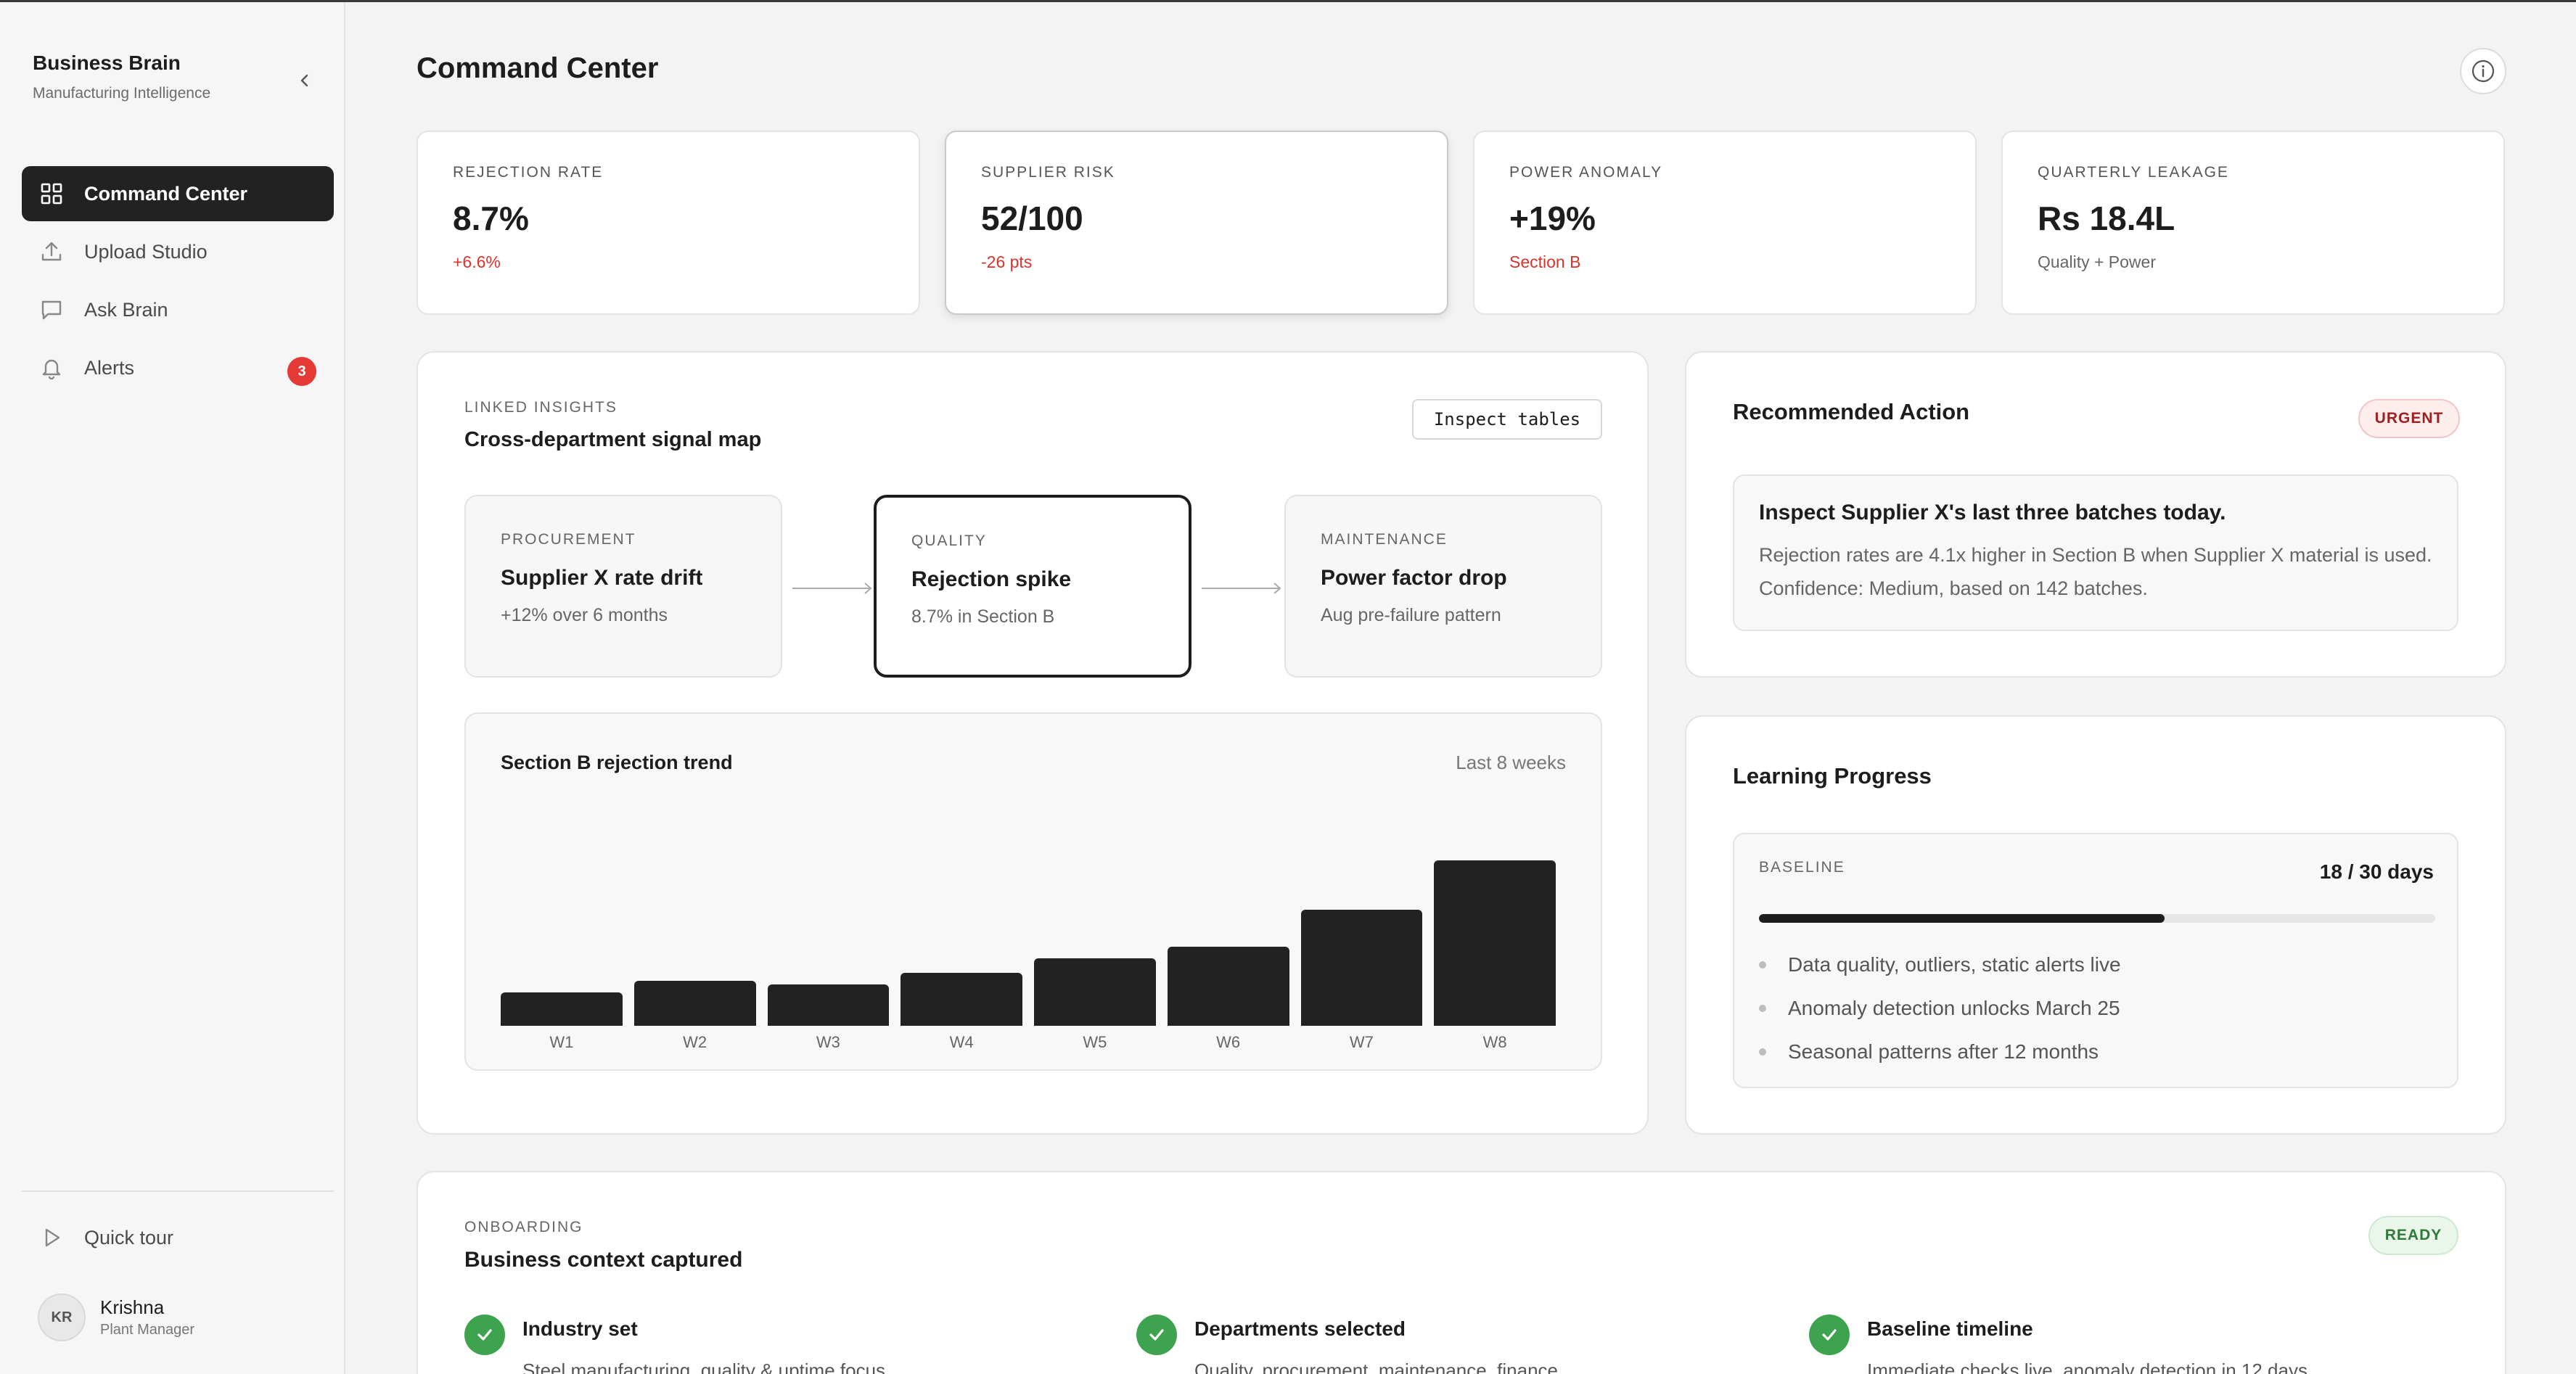 The image size is (2576, 1374). I want to click on user-name: Krishna, so click(132, 1307).